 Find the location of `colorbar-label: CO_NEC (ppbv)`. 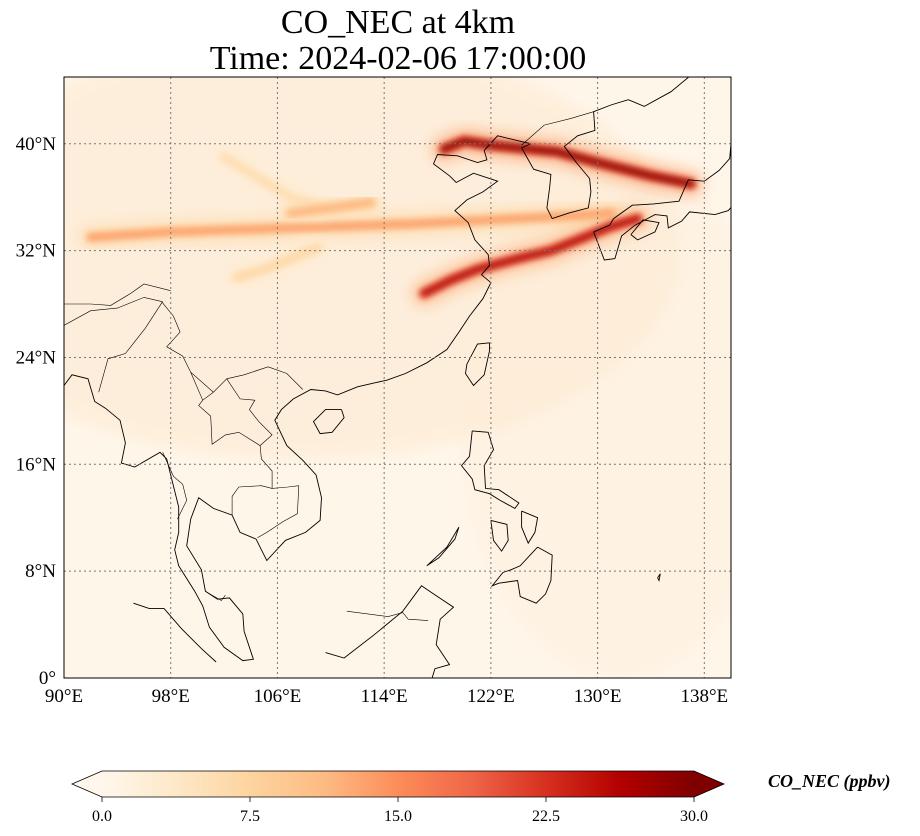

colorbar-label: CO_NEC (ppbv) is located at coordinates (829, 781).